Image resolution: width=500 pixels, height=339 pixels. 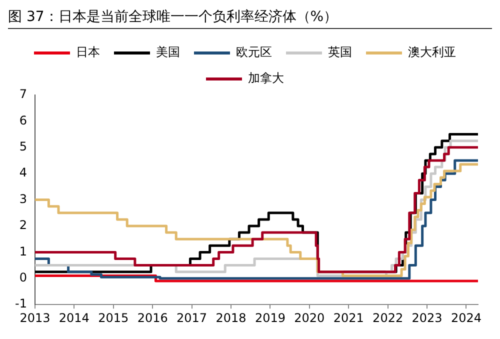 I want to click on y-tick-label: 3, so click(x=23, y=199).